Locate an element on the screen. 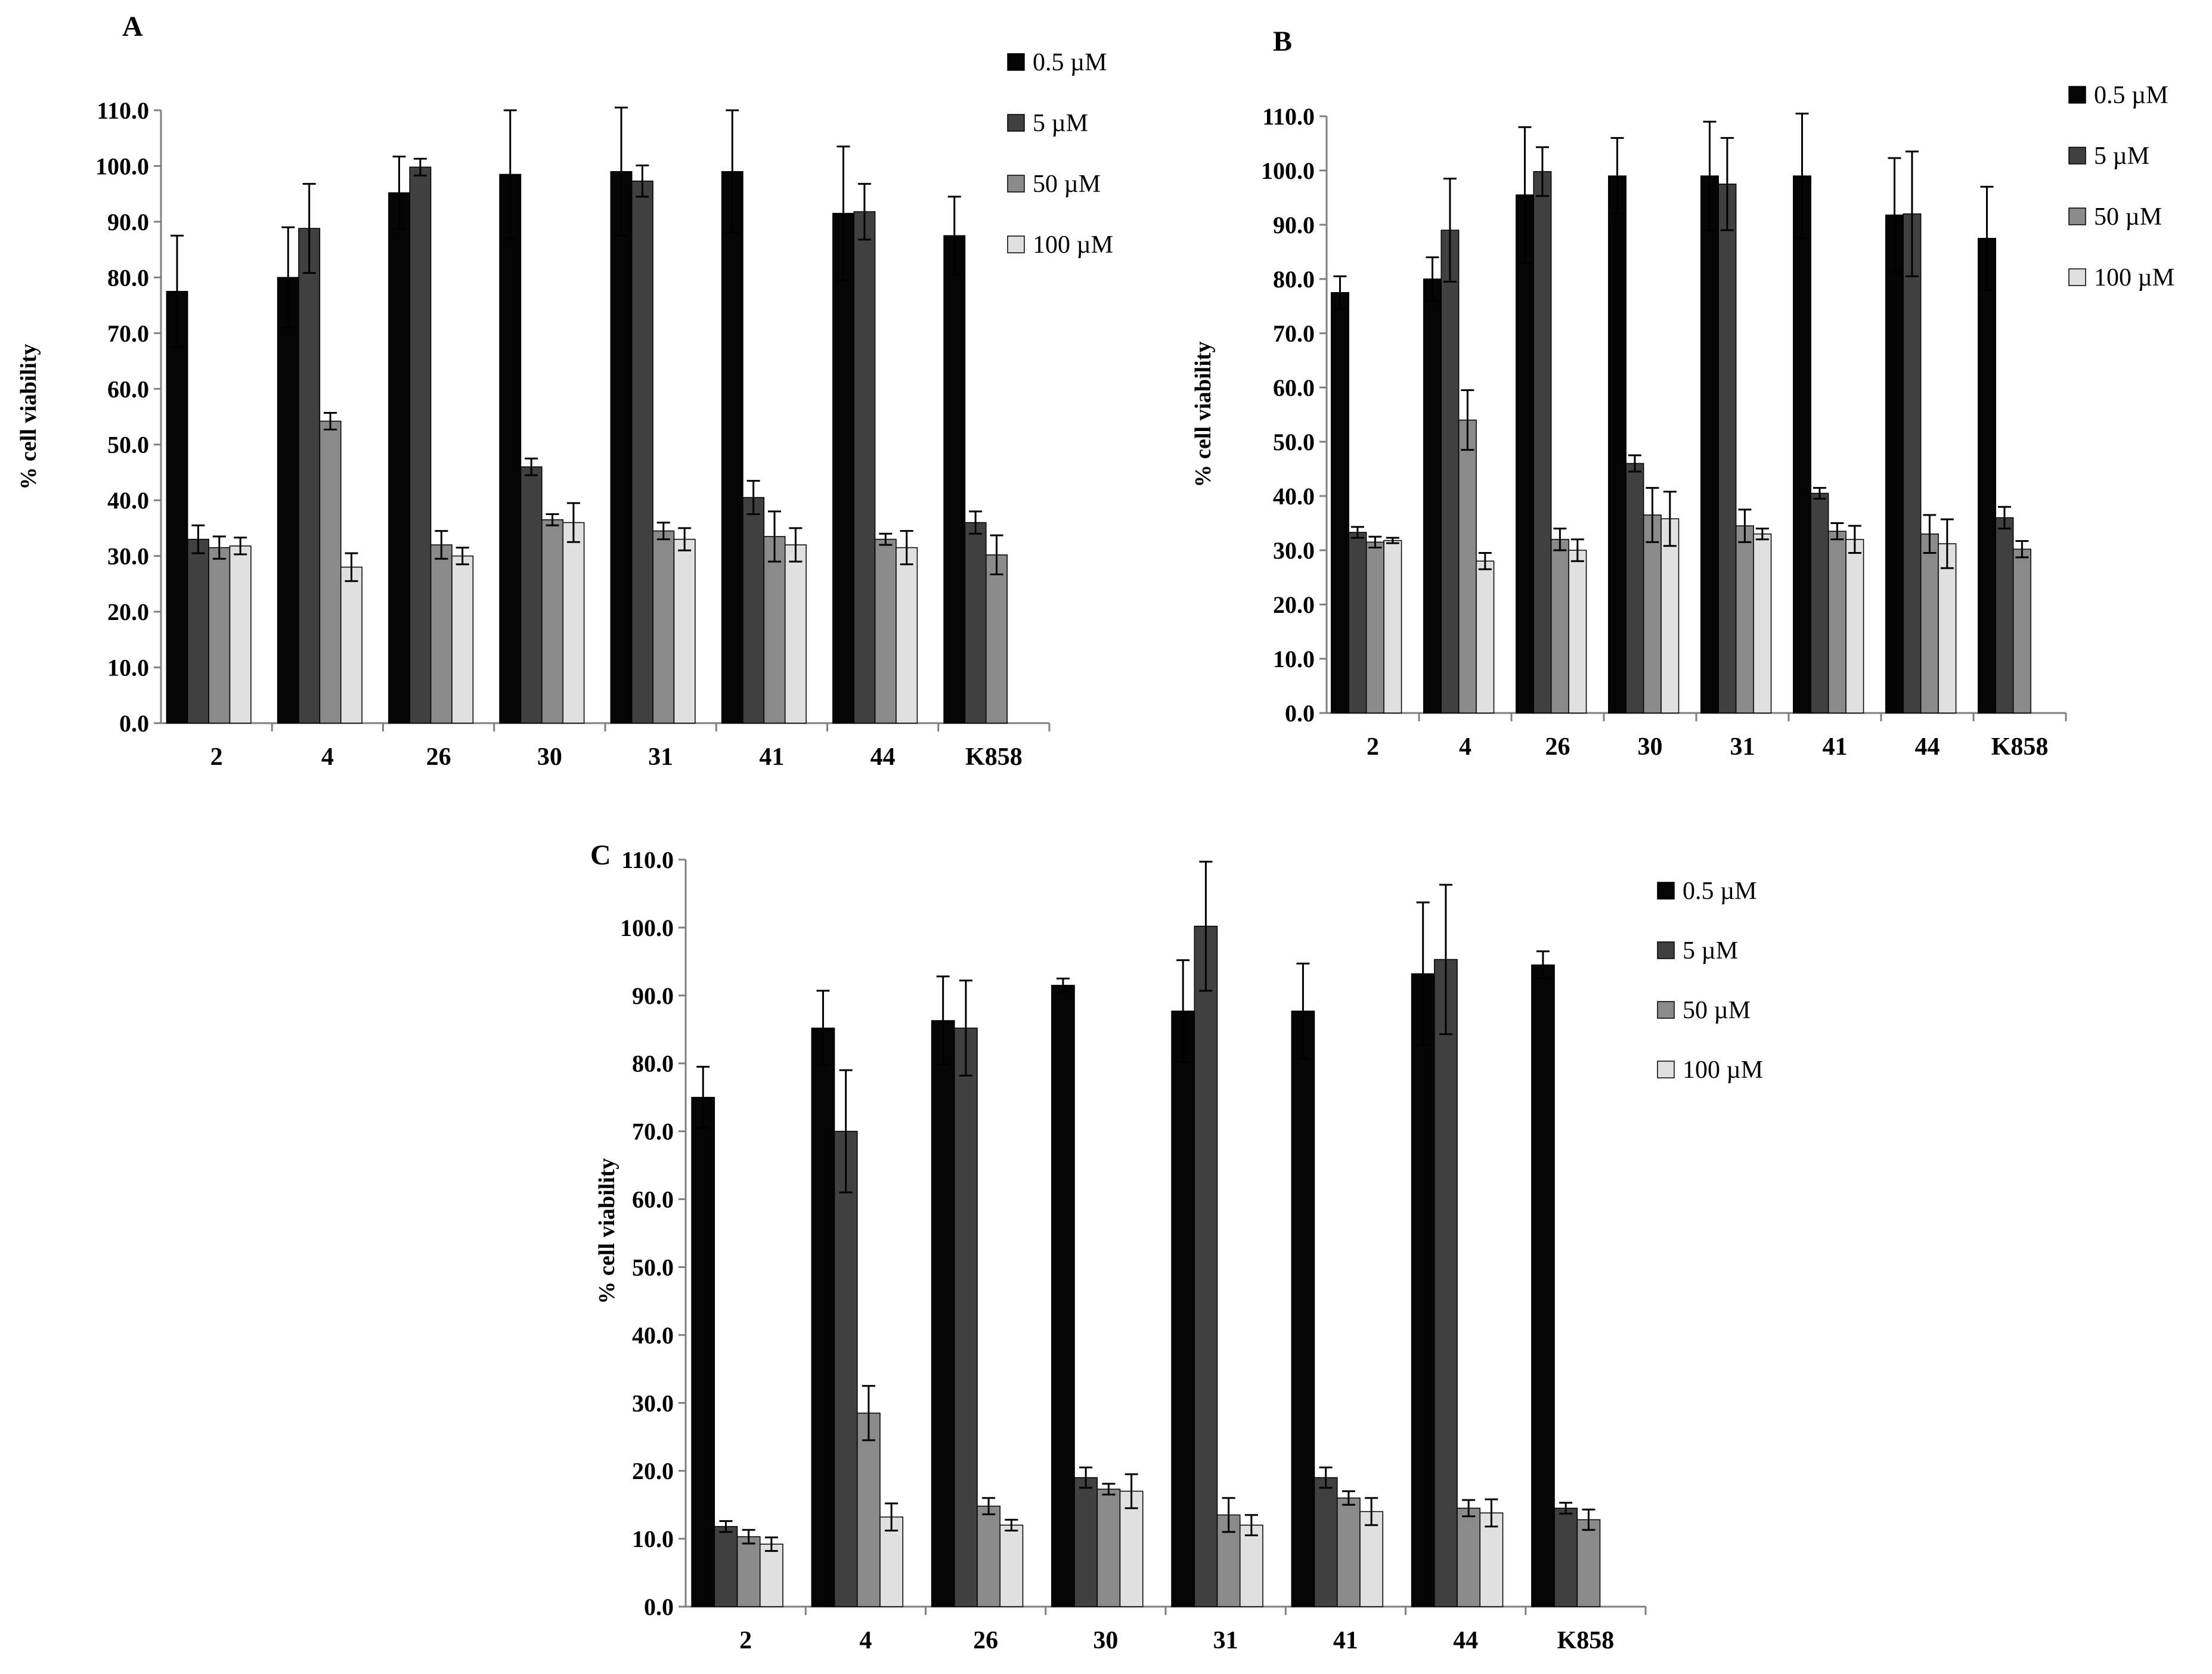 This screenshot has width=2212, height=1674. x-tick-label: 2 is located at coordinates (1373, 747).